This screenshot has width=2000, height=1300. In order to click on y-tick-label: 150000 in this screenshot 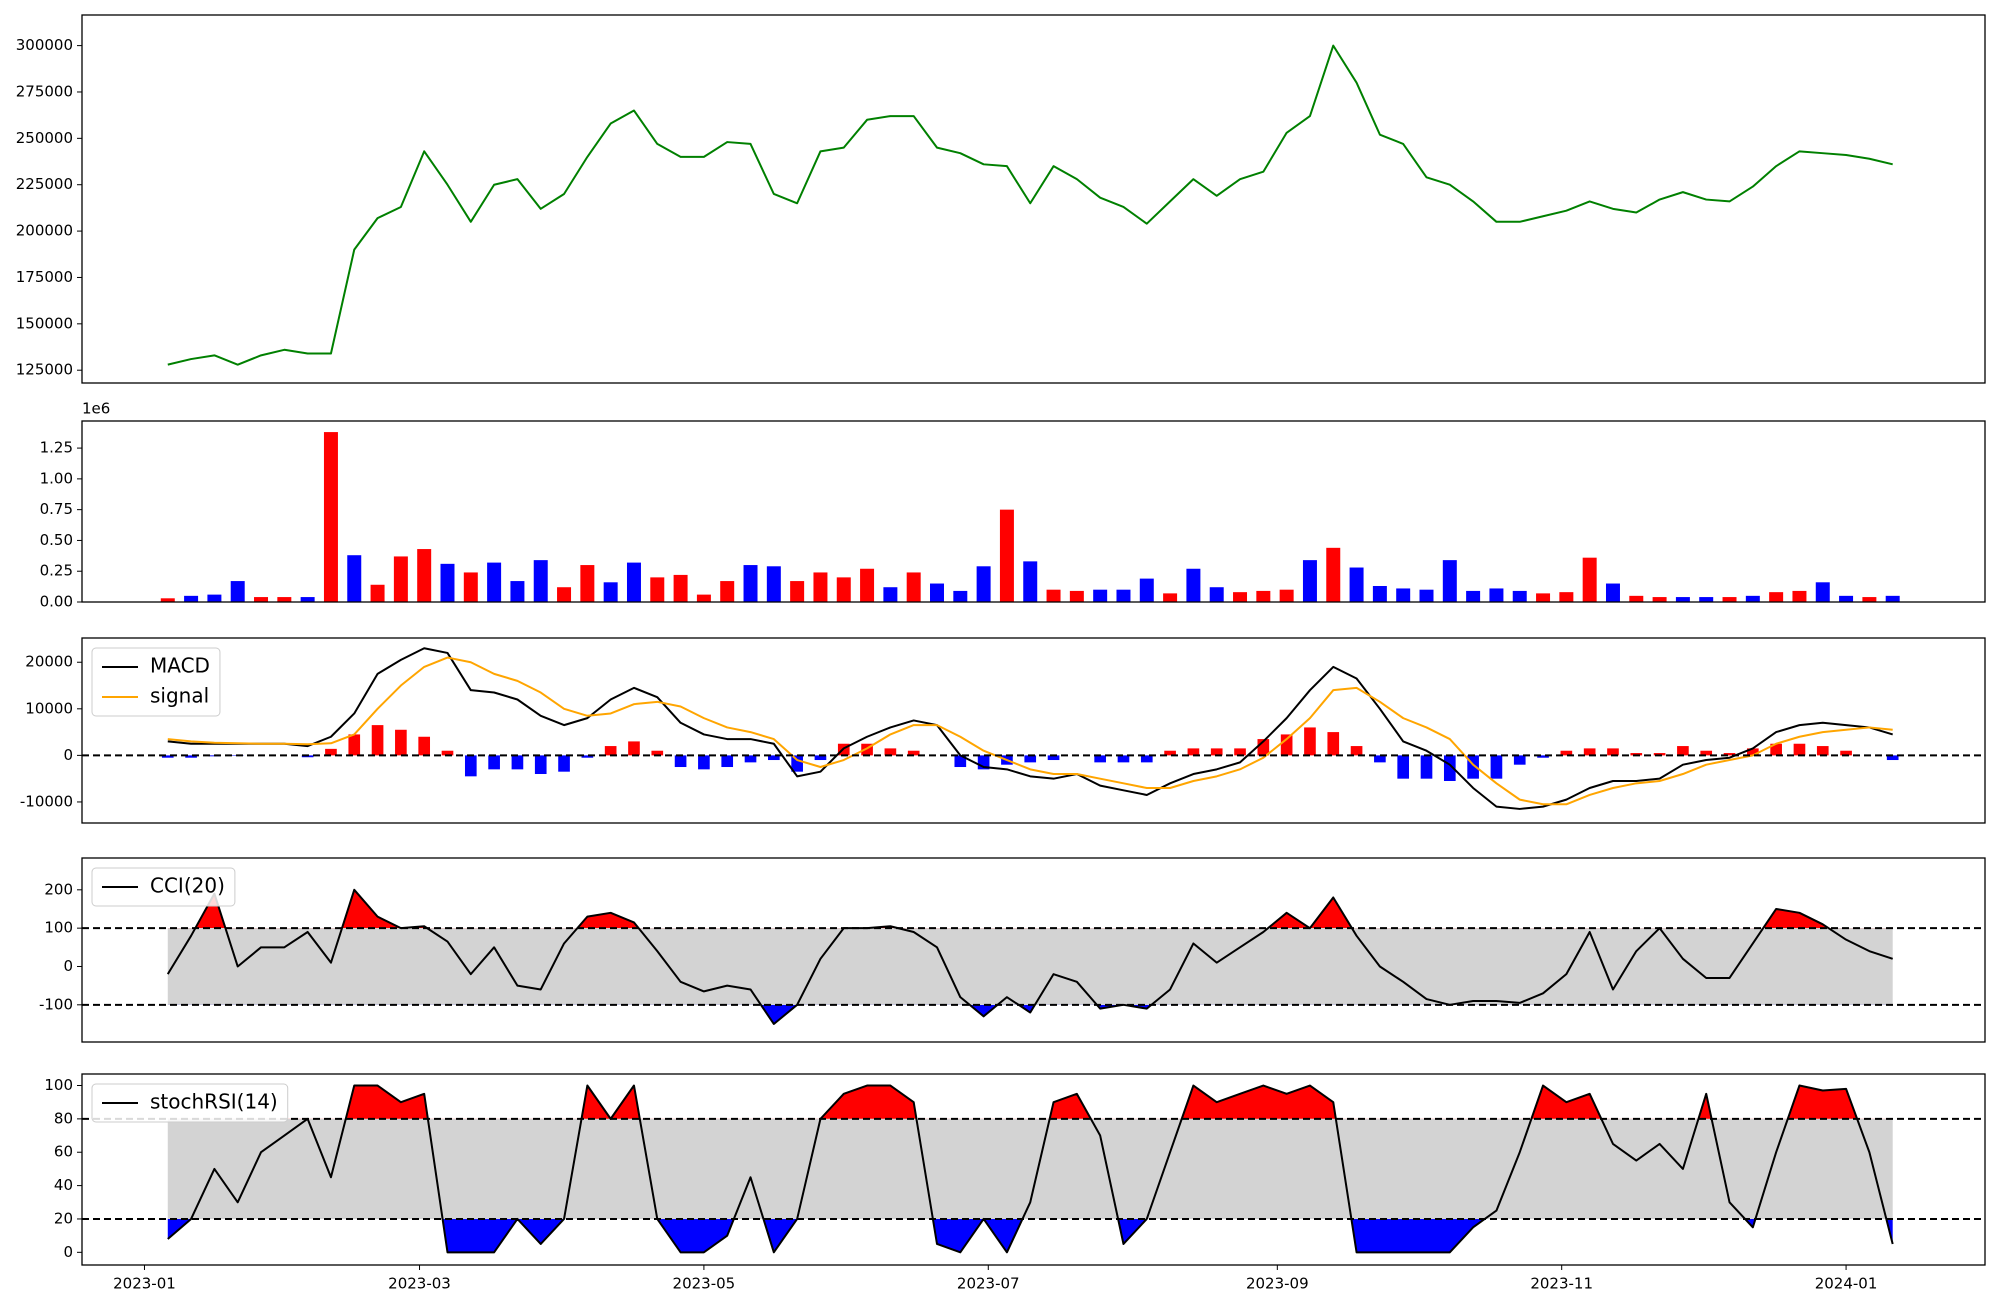, I will do `click(44, 323)`.